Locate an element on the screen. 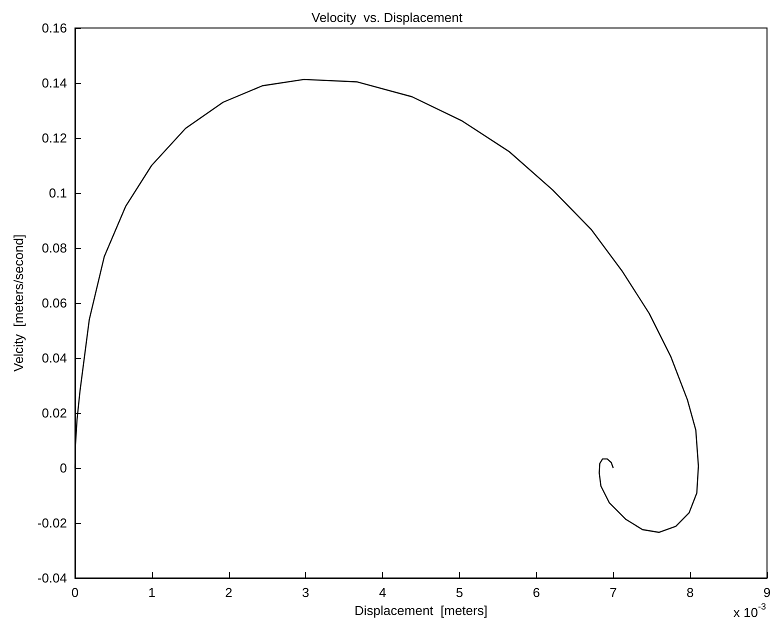  x-tick-label: 1 is located at coordinates (152, 592).